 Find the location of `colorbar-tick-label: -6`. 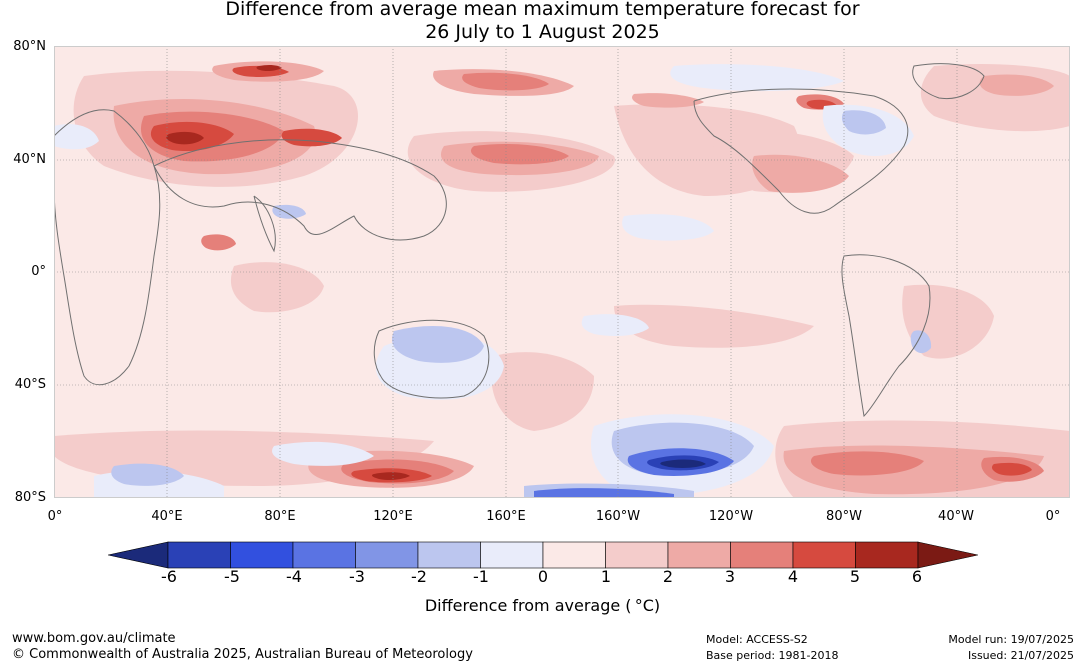

colorbar-tick-label: -6 is located at coordinates (169, 576).